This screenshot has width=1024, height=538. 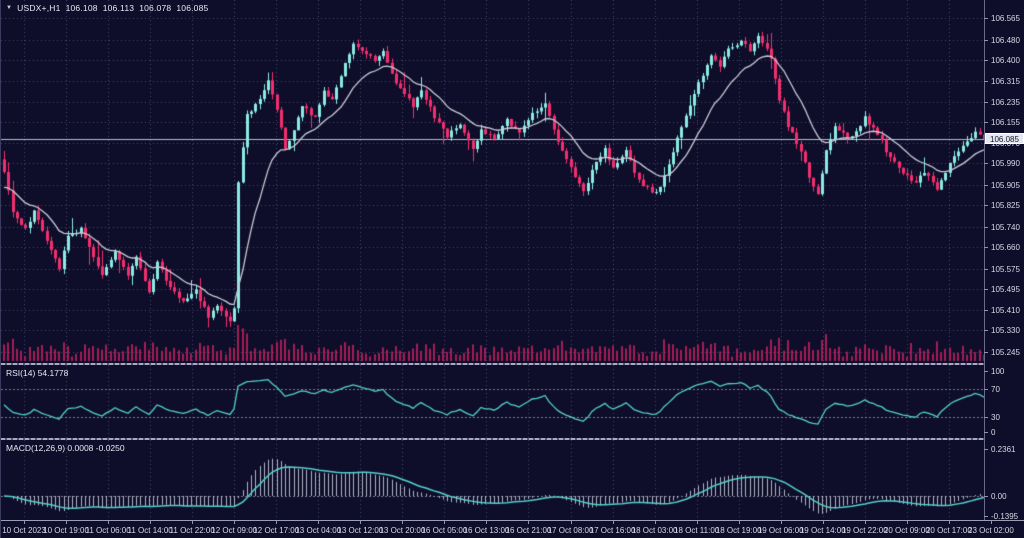 I want to click on ohlc-open: 106.108, so click(x=81, y=8).